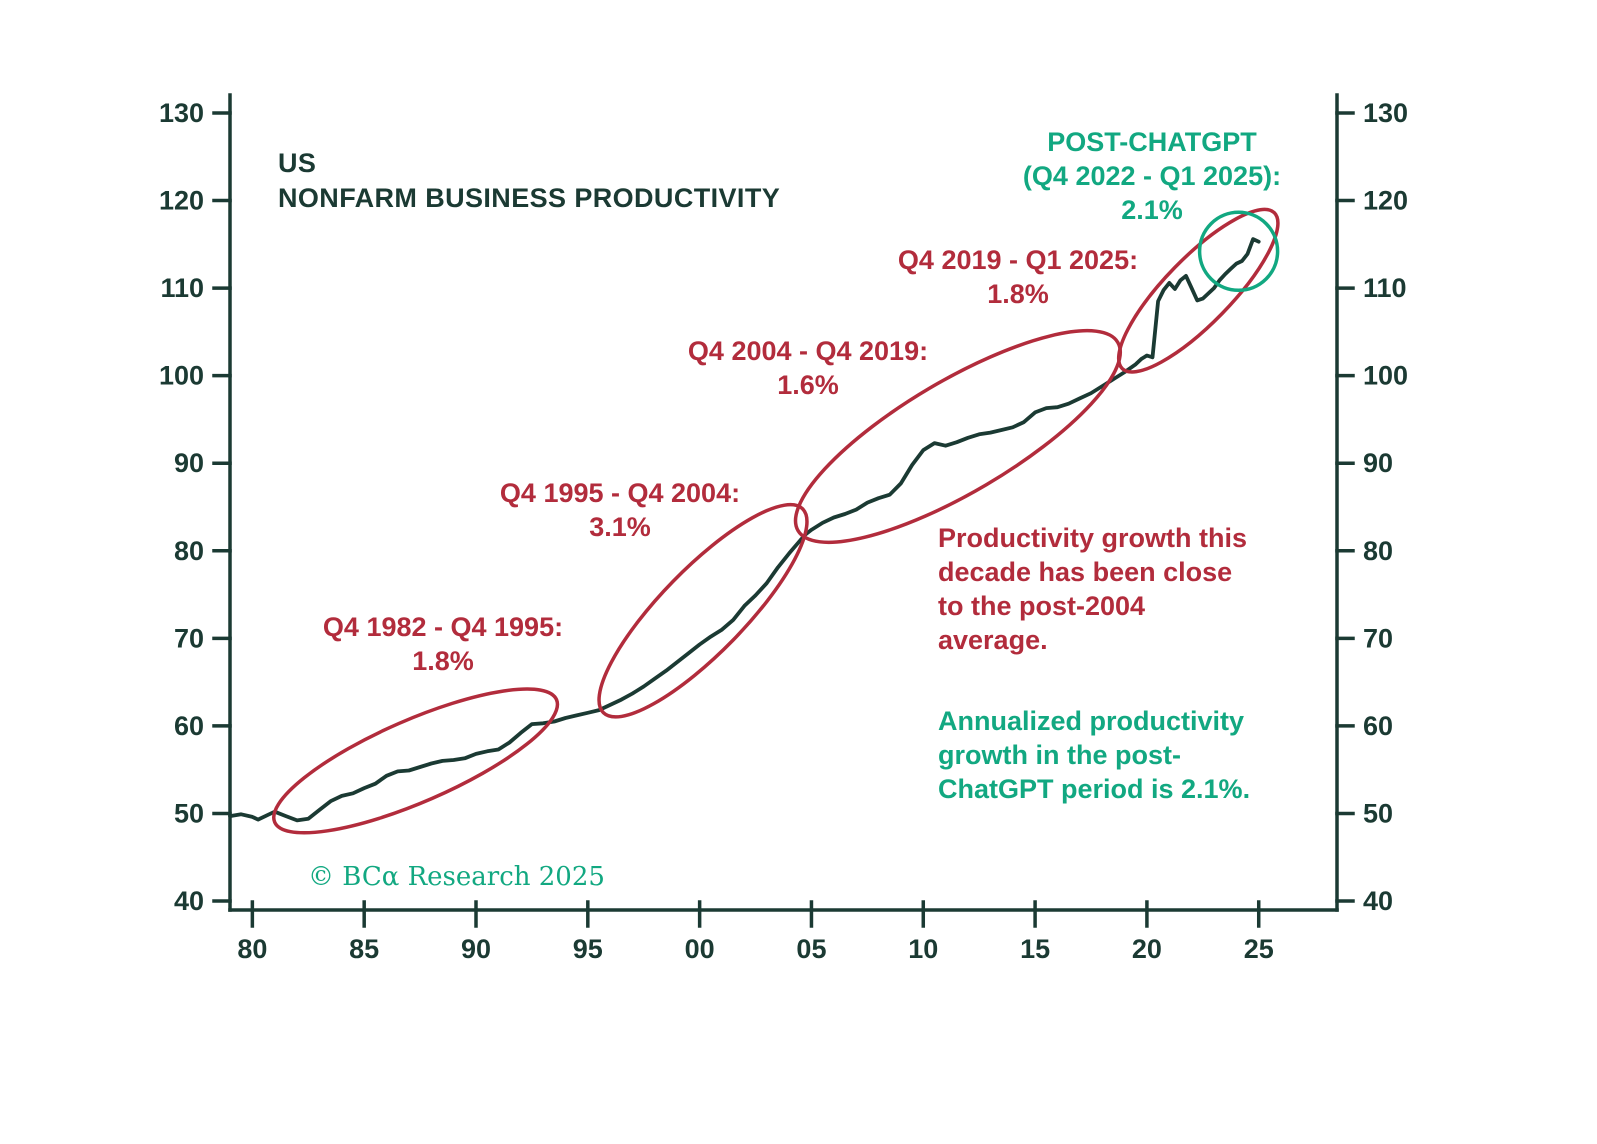 The image size is (1597, 1144). Describe the element at coordinates (811, 949) in the screenshot. I see `x-axis-label: 05` at that location.